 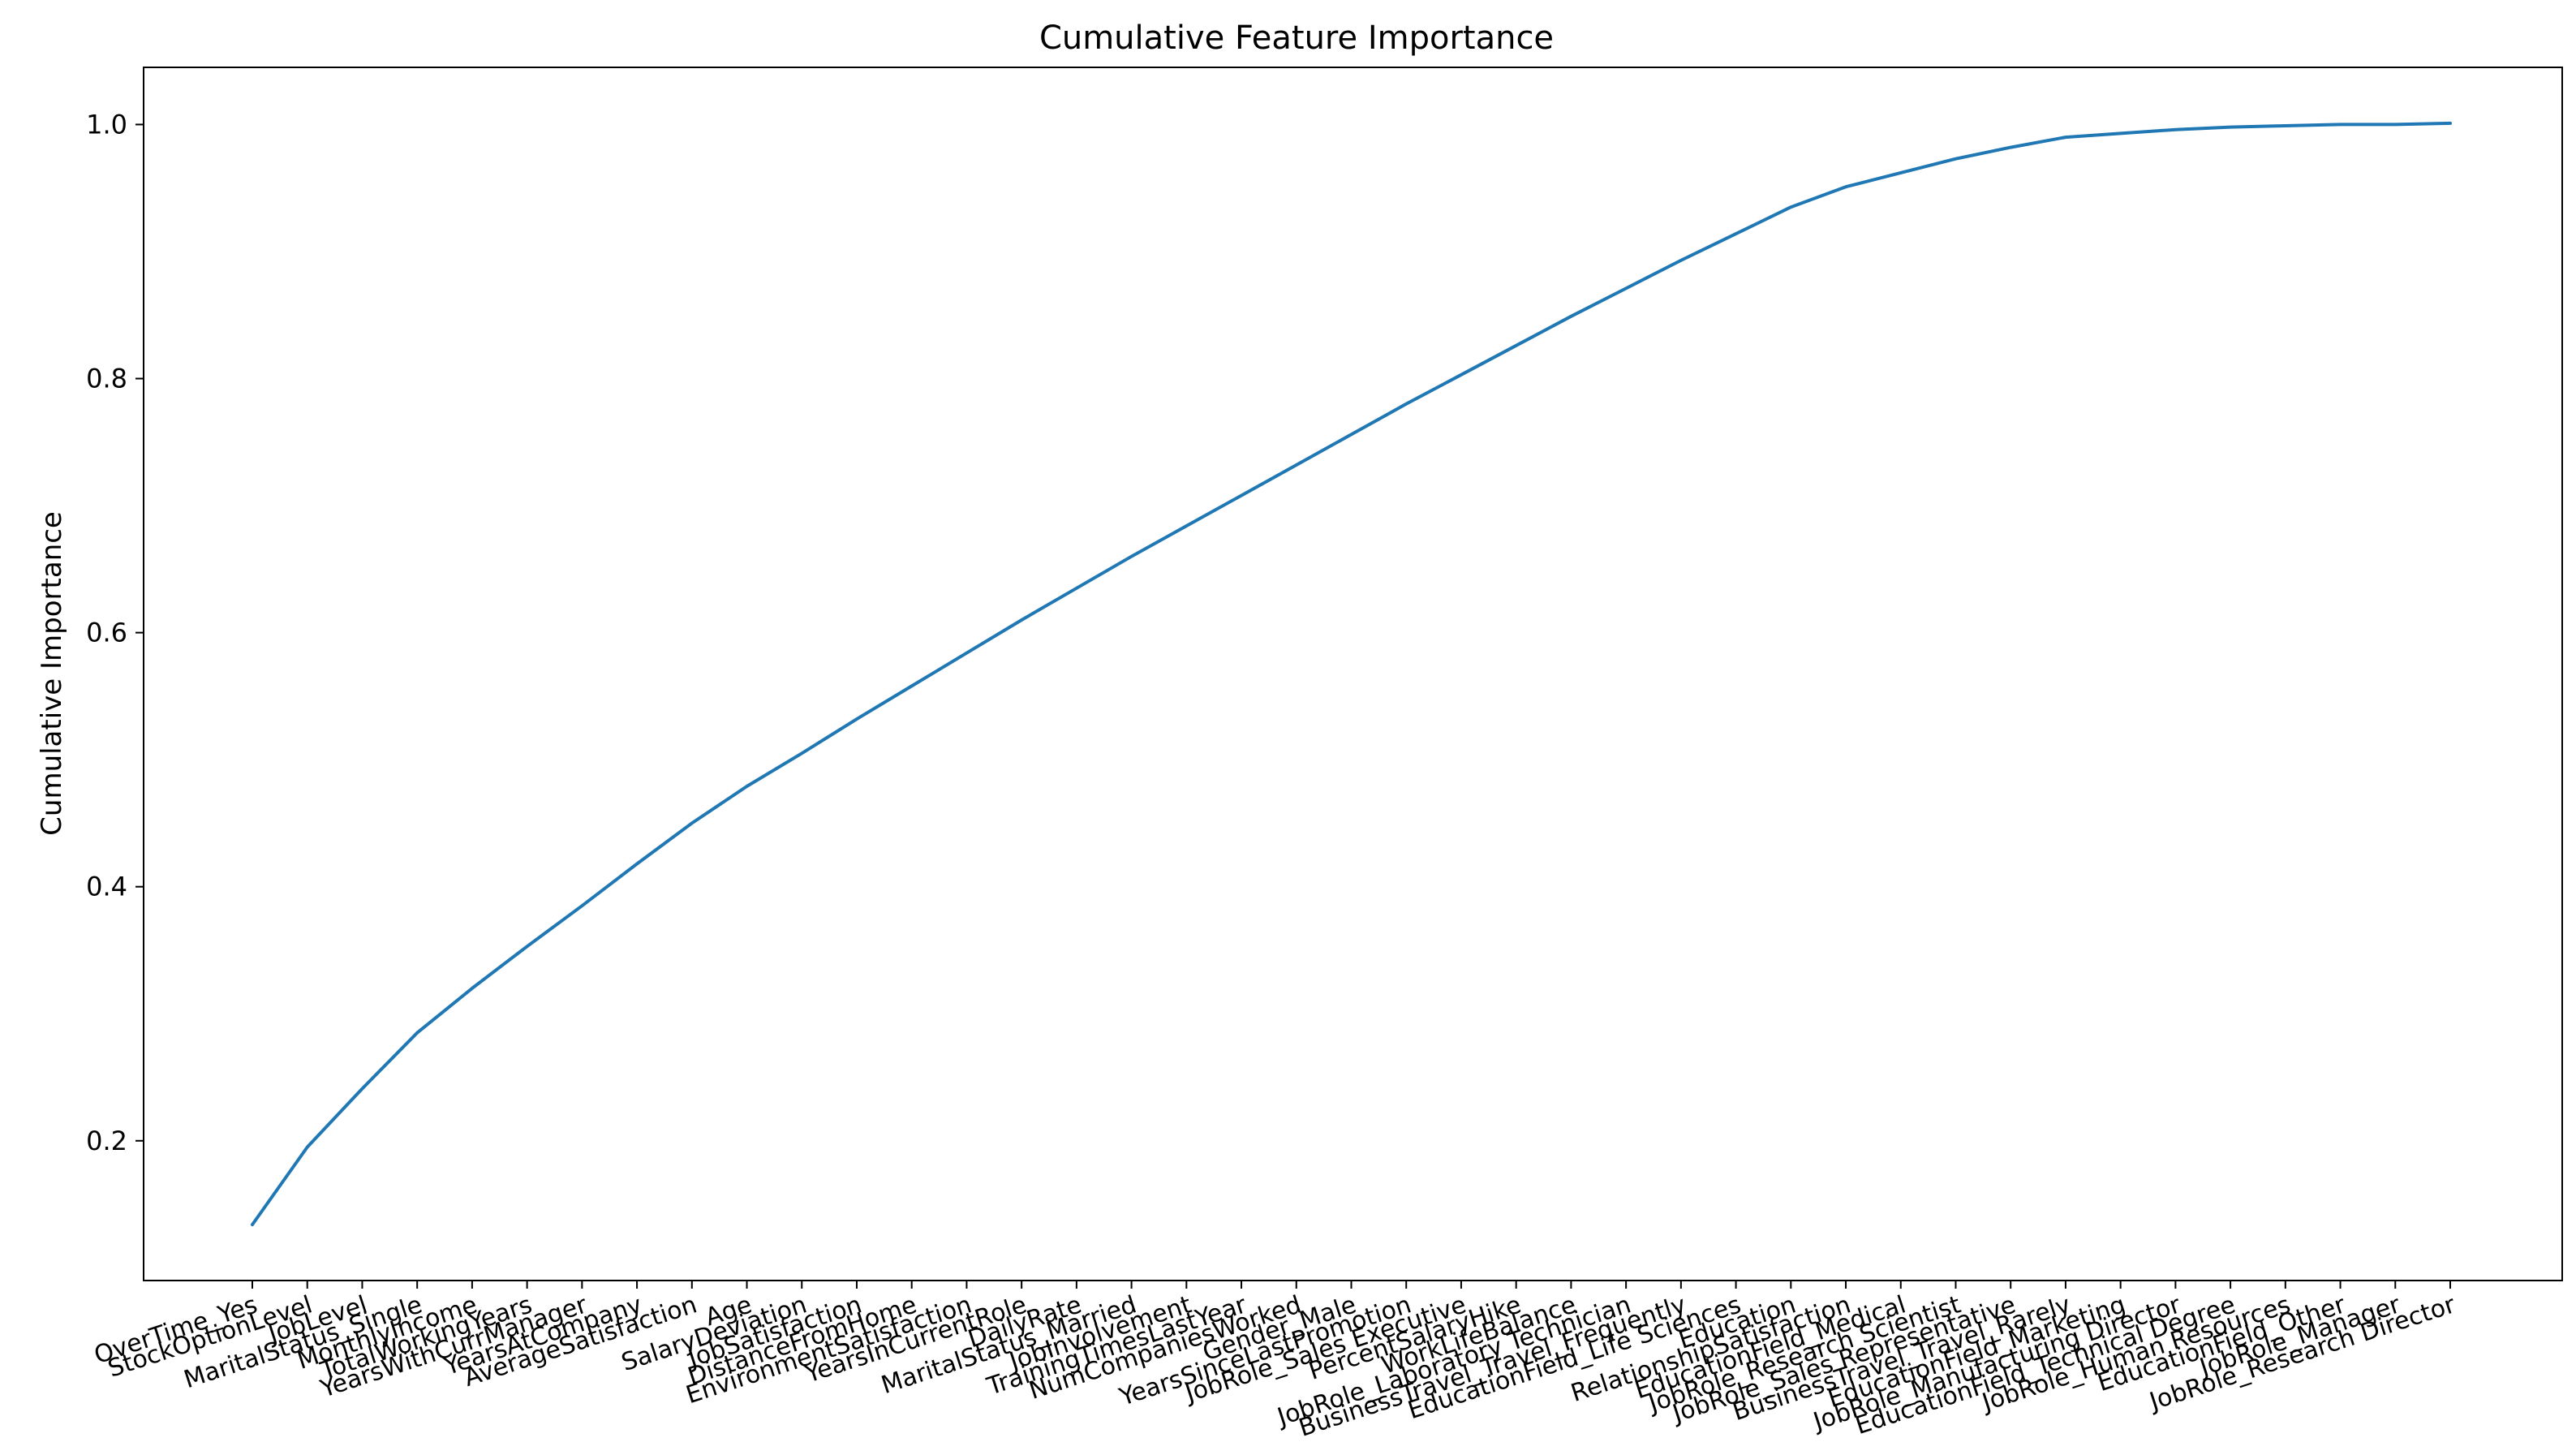 What do you see at coordinates (1296, 38) in the screenshot?
I see `chart-title: Cumulative Feature Importance` at bounding box center [1296, 38].